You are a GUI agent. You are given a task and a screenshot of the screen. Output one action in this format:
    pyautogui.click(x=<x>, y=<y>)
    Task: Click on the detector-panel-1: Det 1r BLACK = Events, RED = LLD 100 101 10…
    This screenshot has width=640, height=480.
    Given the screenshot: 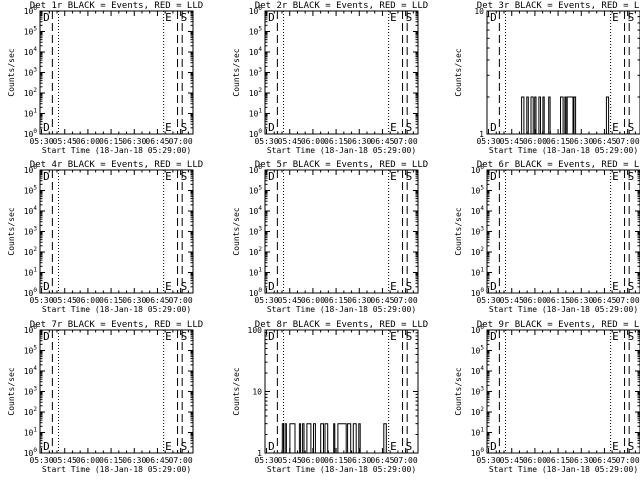 What is the action you would take?
    pyautogui.click(x=105, y=78)
    